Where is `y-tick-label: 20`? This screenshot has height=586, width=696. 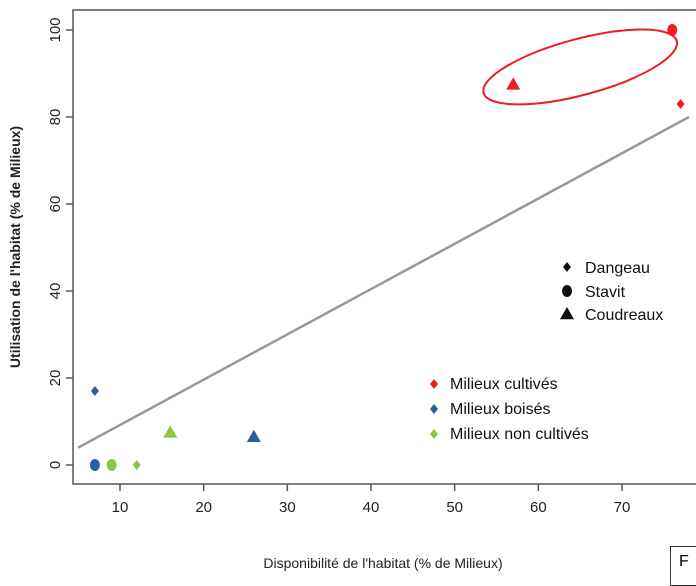 y-tick-label: 20 is located at coordinates (55, 378).